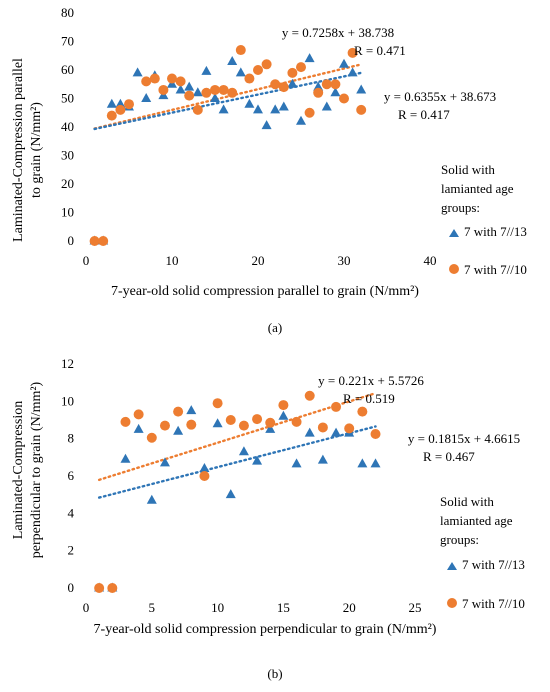 Image resolution: width=550 pixels, height=692 pixels. I want to click on trendline-r-13: R = 0.417, so click(424, 114).